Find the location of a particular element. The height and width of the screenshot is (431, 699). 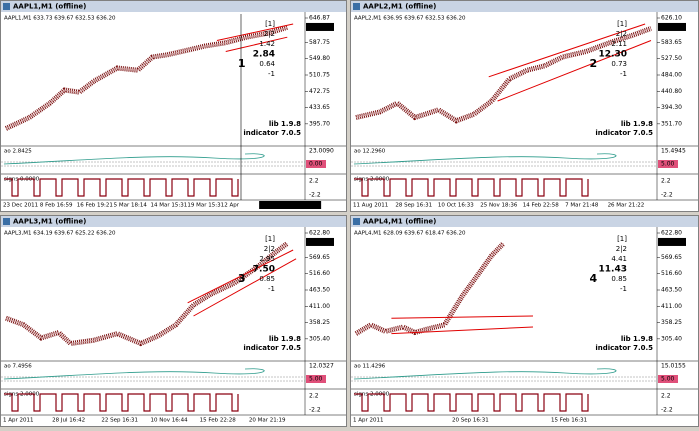

price-label: 587.75 is located at coordinates (319, 42).